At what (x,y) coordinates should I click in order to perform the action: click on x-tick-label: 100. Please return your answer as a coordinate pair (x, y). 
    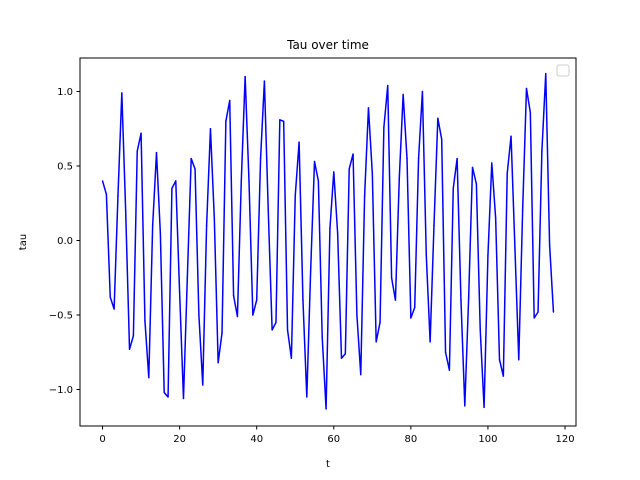
    Looking at the image, I should click on (487, 439).